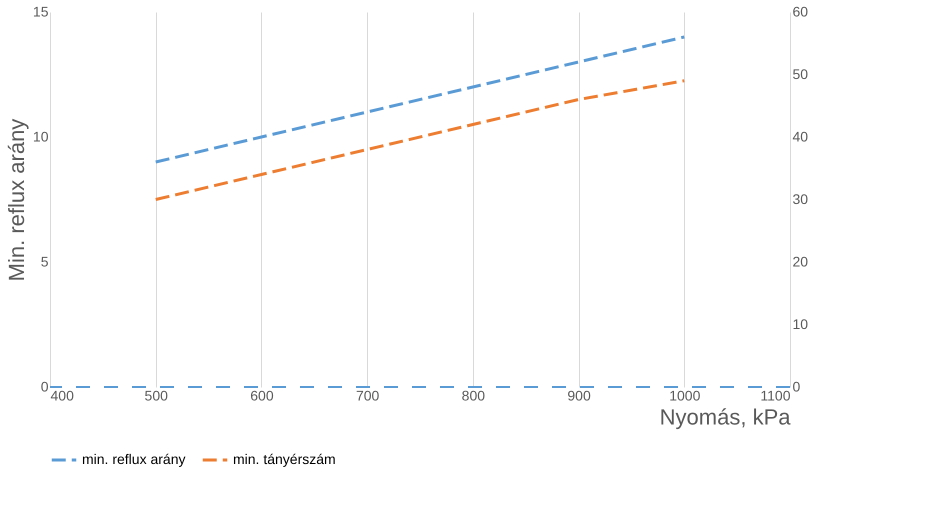  Describe the element at coordinates (800, 324) in the screenshot. I see `y2-tick-label: 10` at that location.